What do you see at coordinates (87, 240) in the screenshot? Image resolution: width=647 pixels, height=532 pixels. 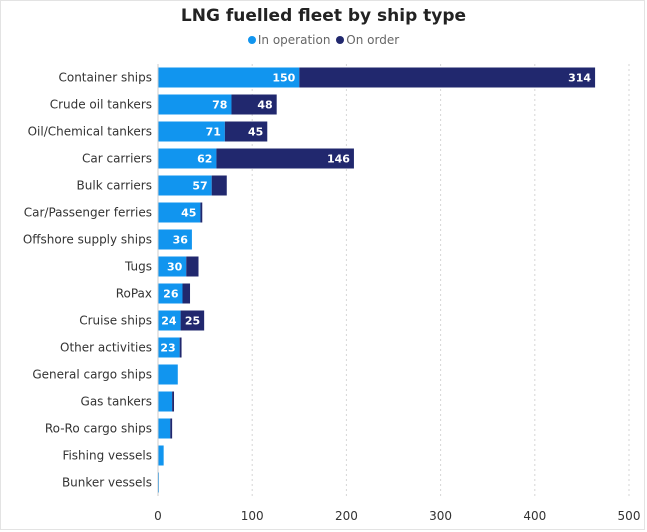 I see `y-tick-label: Offshore supply ships` at bounding box center [87, 240].